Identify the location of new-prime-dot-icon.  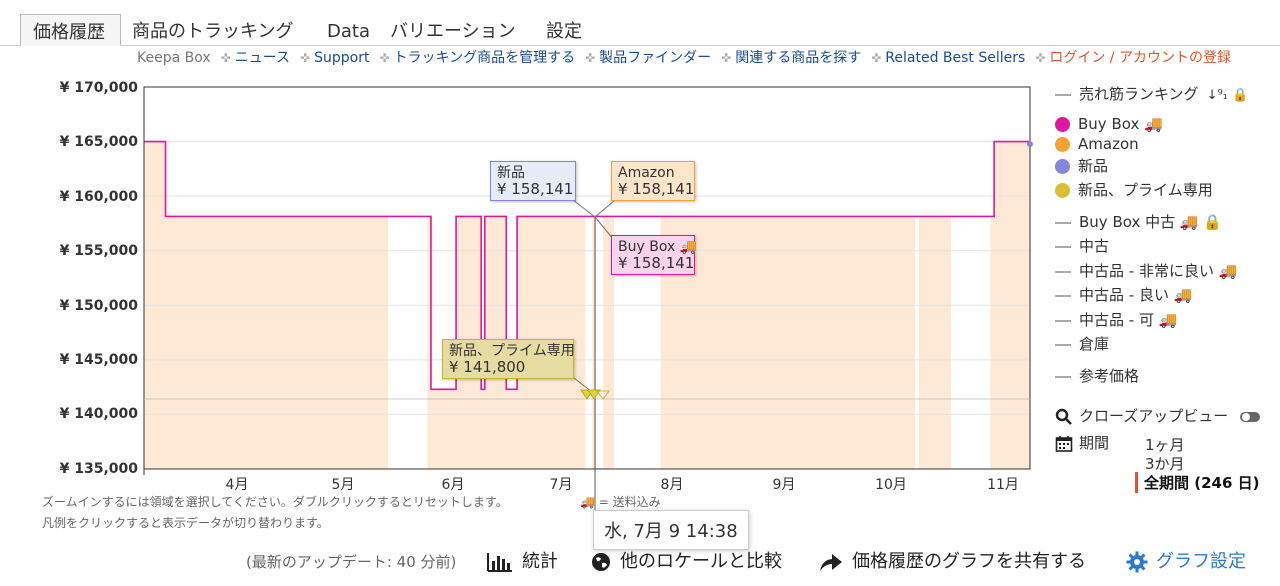
(1062, 190).